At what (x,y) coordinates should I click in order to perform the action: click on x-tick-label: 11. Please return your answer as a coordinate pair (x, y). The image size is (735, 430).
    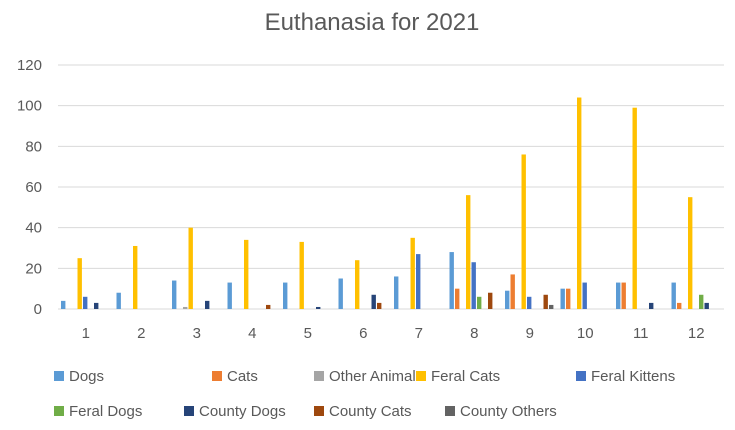
    Looking at the image, I should click on (641, 333).